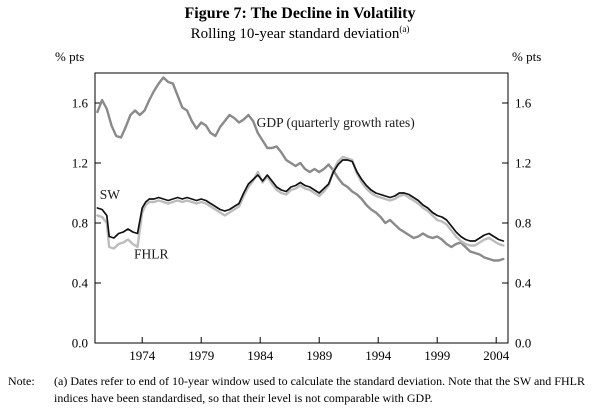  I want to click on x-tick-label: 1984, so click(260, 355).